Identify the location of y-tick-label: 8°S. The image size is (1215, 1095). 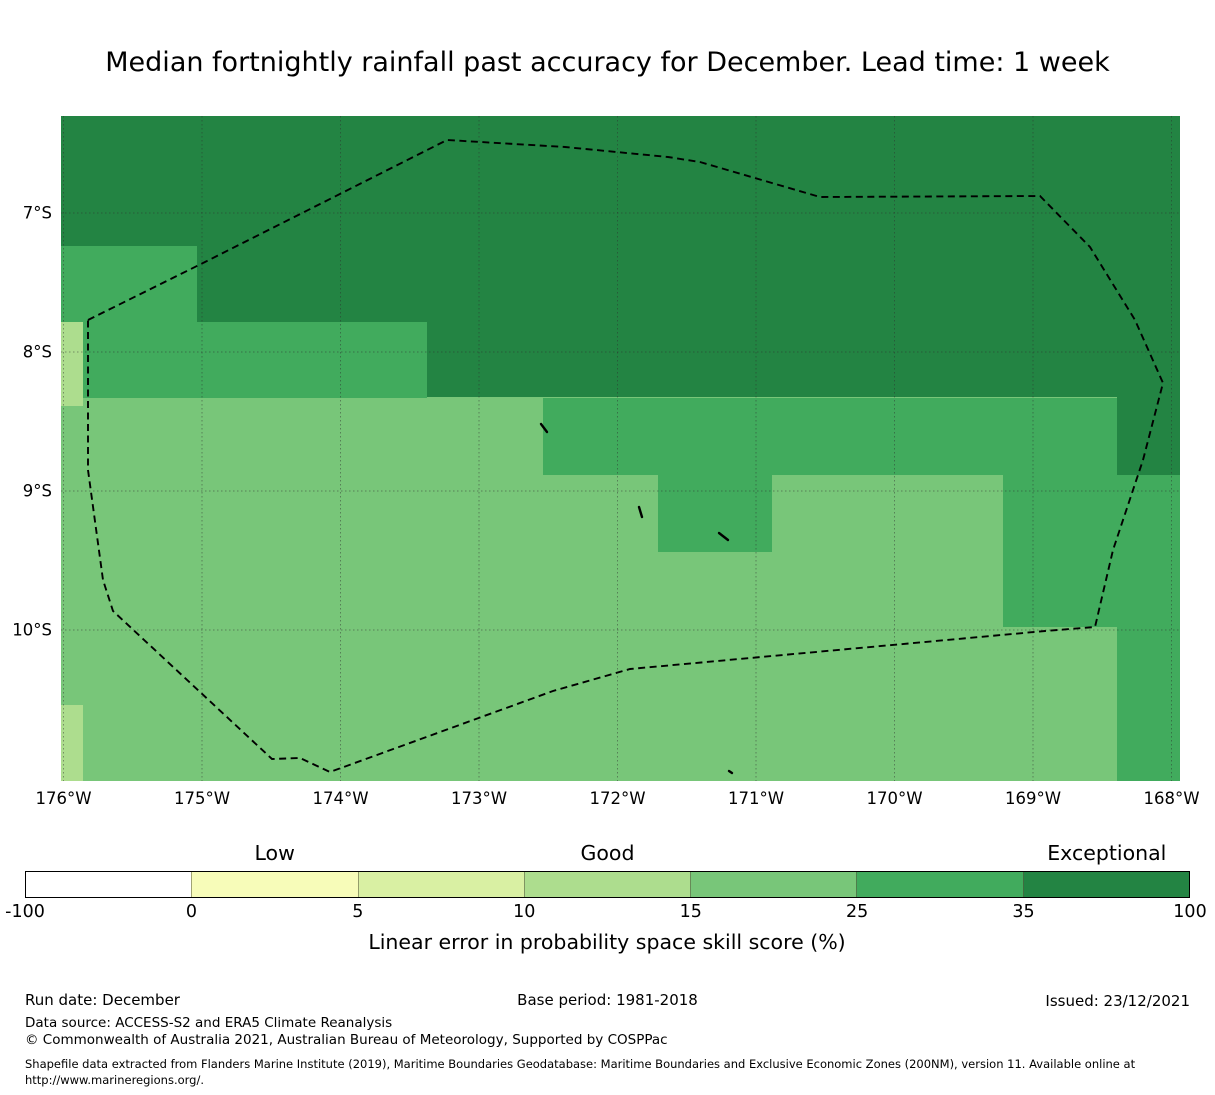
(37, 352).